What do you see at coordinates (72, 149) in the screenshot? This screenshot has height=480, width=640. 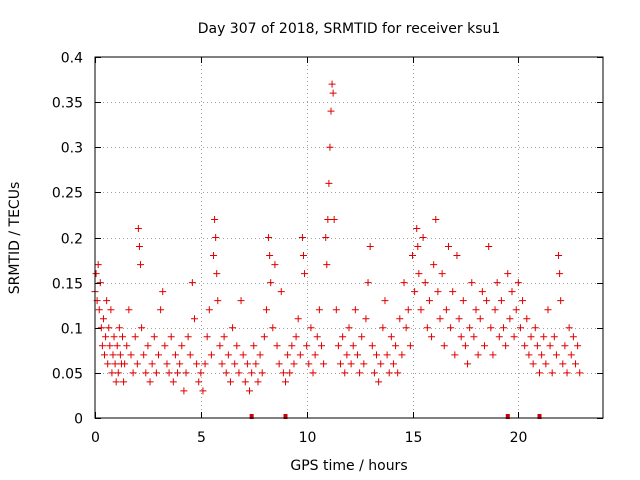 I see `y-tick-label: 0.3` at bounding box center [72, 149].